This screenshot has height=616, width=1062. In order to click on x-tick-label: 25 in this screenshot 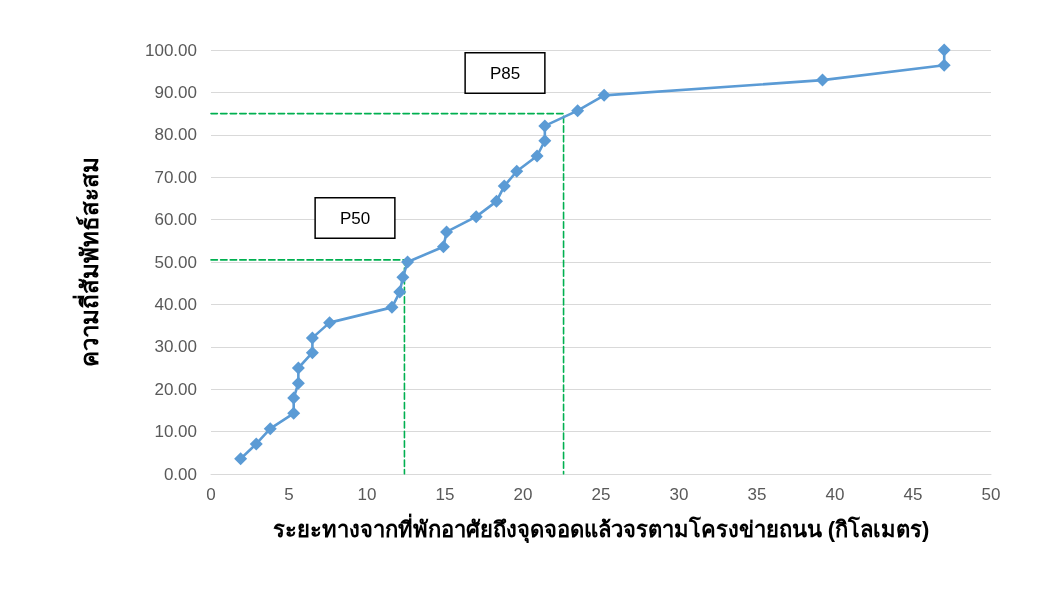, I will do `click(601, 494)`.